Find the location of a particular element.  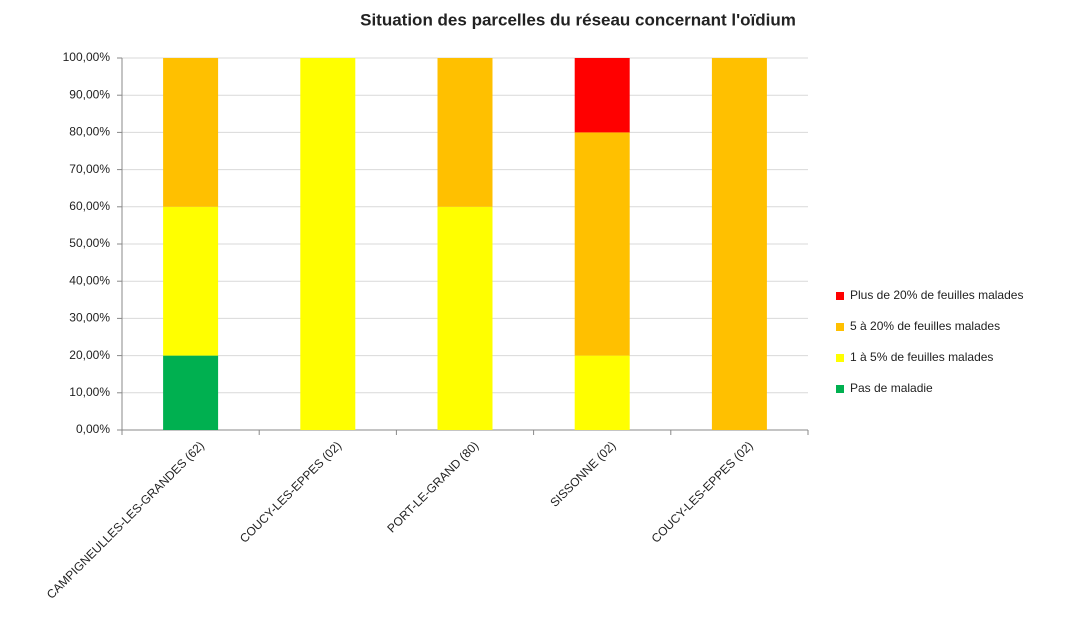

y-tick-label: 10,00% is located at coordinates (89, 392).